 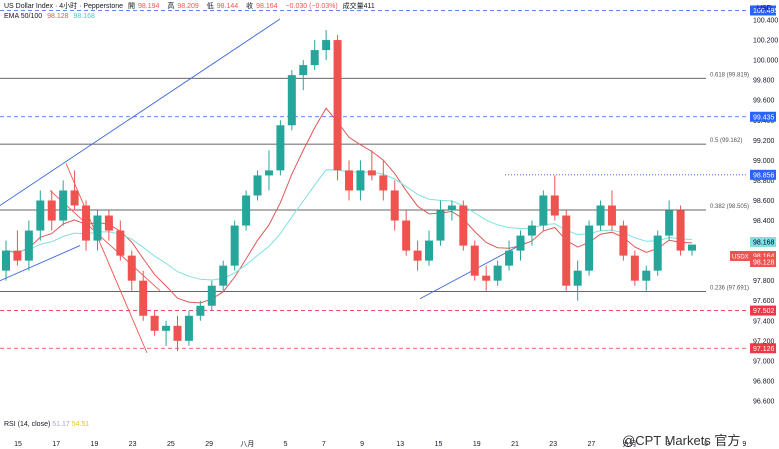 I want to click on y-tick-label: 99.600, so click(x=764, y=101).